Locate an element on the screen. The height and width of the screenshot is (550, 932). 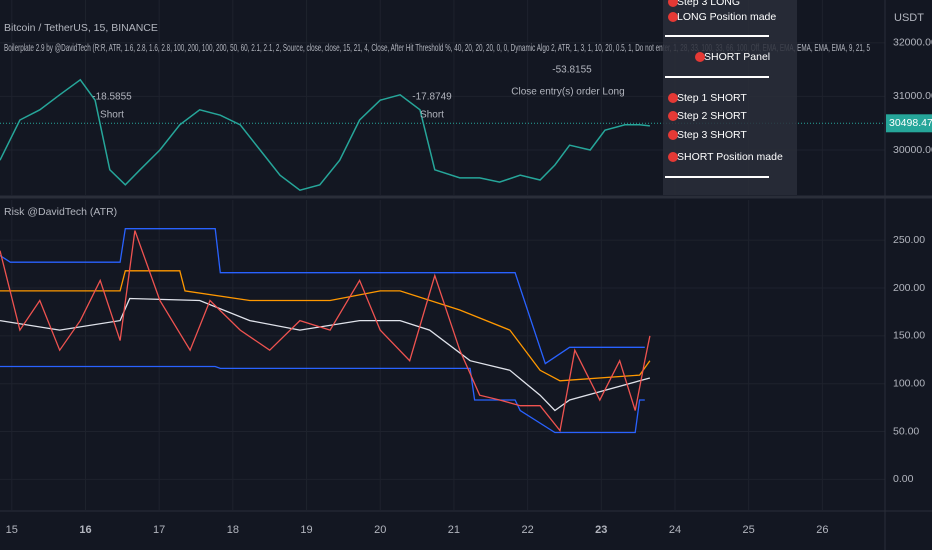
trade-annotation: Close entry(s) order Long is located at coordinates (567, 92).